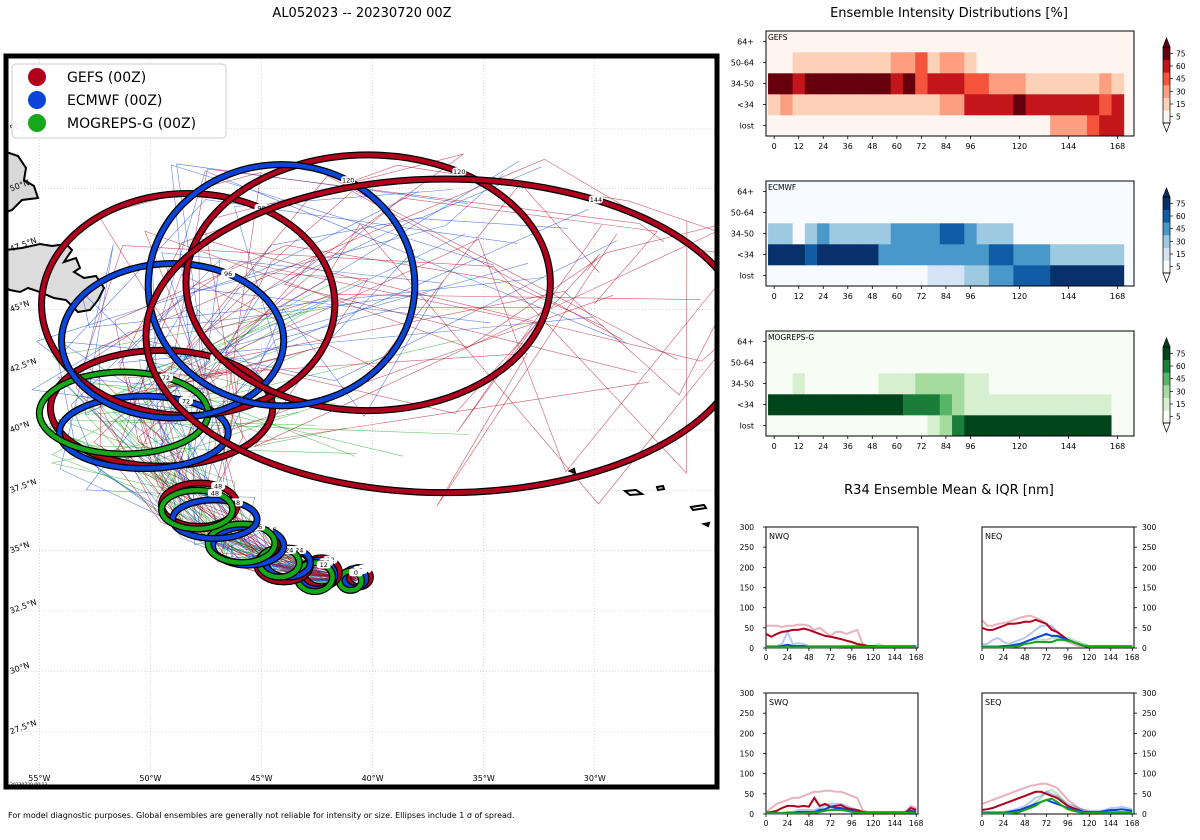  What do you see at coordinates (28, 785) in the screenshot?
I see `map-timestamp: 20230720 00:13` at bounding box center [28, 785].